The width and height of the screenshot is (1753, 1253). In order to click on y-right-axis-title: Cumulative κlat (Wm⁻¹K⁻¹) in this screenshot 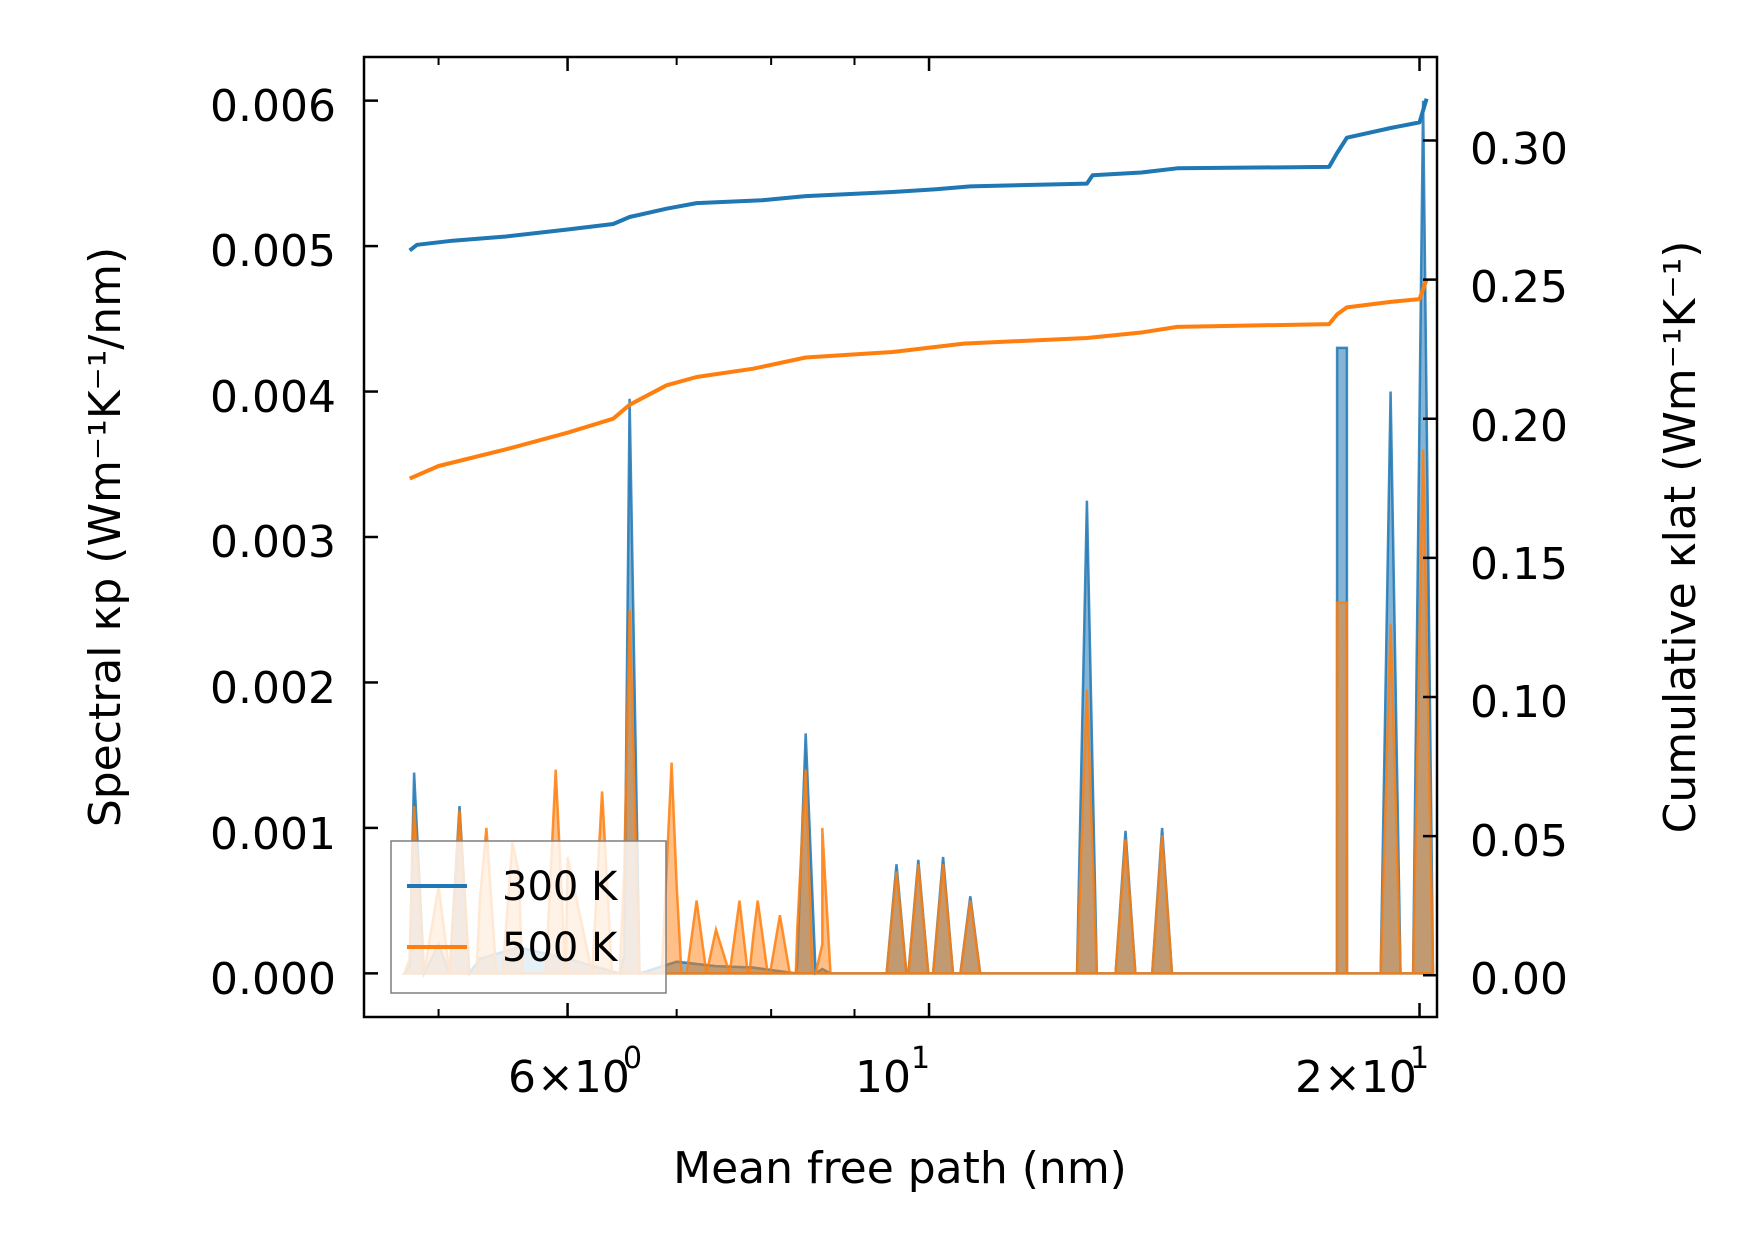, I will do `click(1680, 537)`.